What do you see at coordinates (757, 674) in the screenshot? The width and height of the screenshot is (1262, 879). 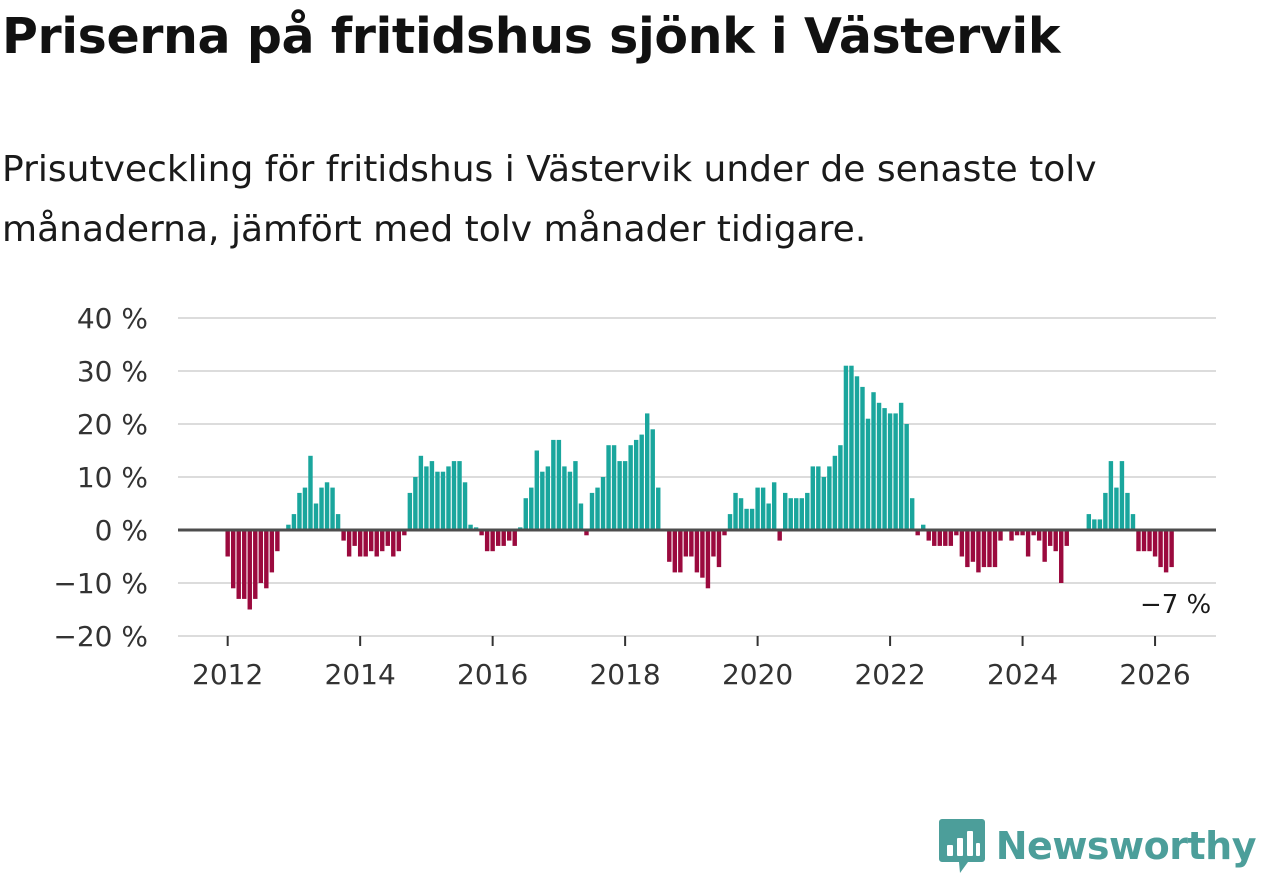 I see `x-tick-label: 2020` at bounding box center [757, 674].